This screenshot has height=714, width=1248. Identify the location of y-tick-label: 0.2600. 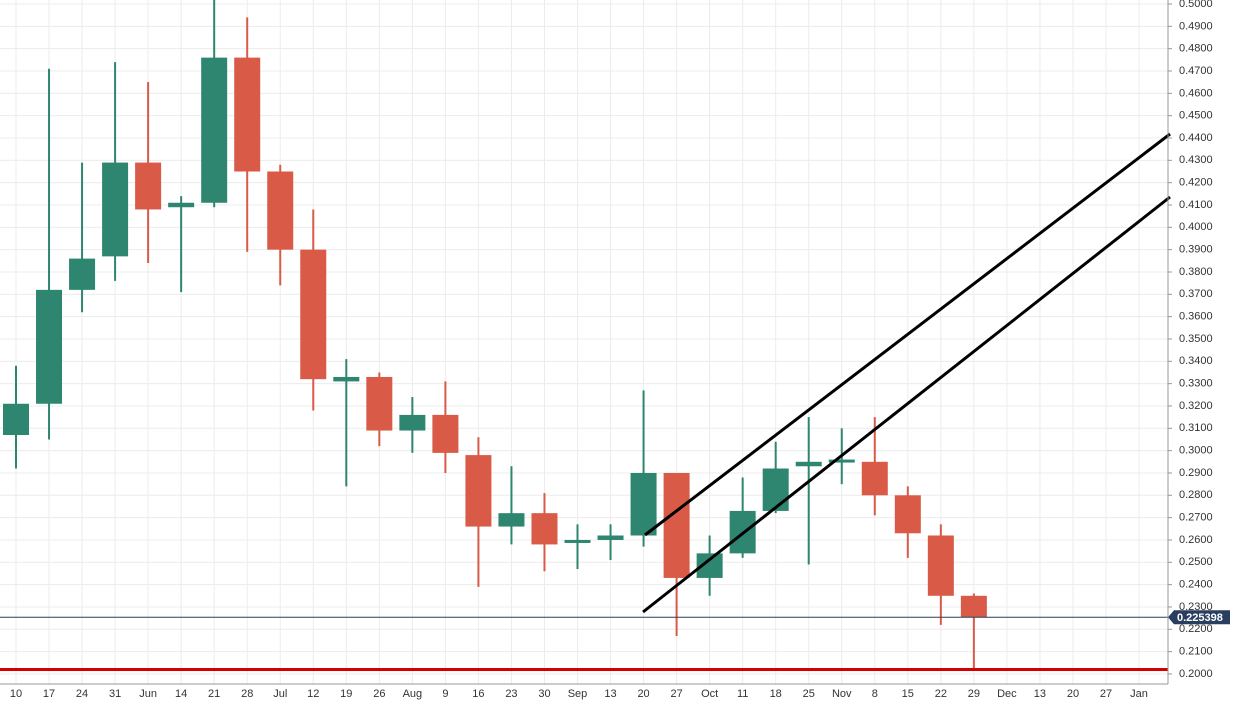
(1196, 540).